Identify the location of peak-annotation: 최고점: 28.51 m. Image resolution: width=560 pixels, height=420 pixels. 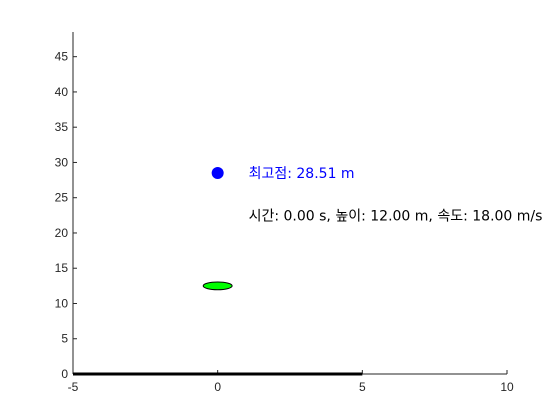
(302, 174).